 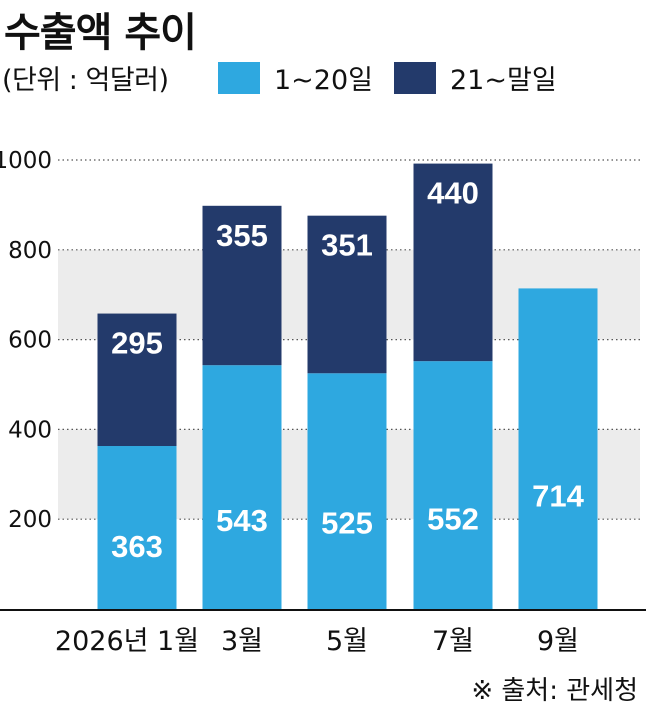 I want to click on x-label-sep: 9월, so click(x=558, y=641).